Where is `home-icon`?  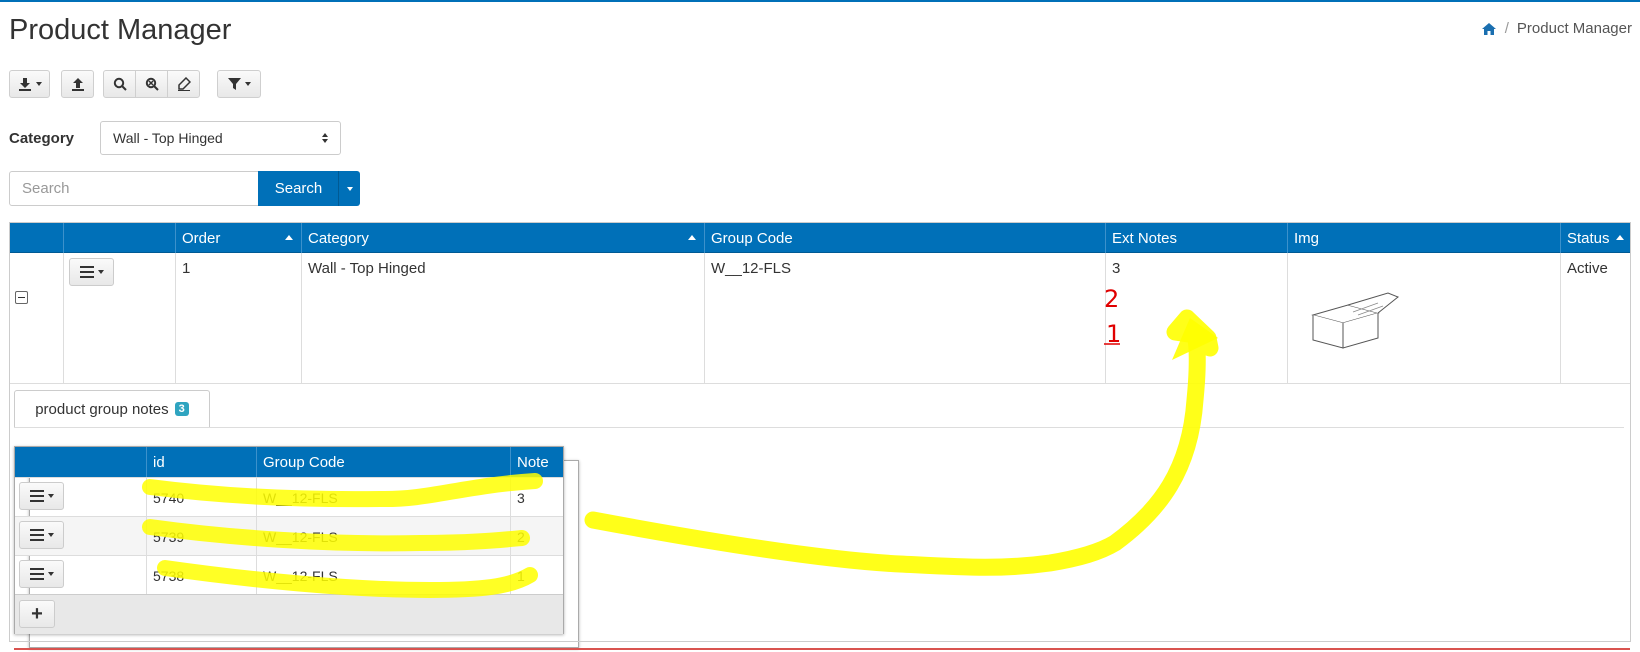 home-icon is located at coordinates (1489, 29).